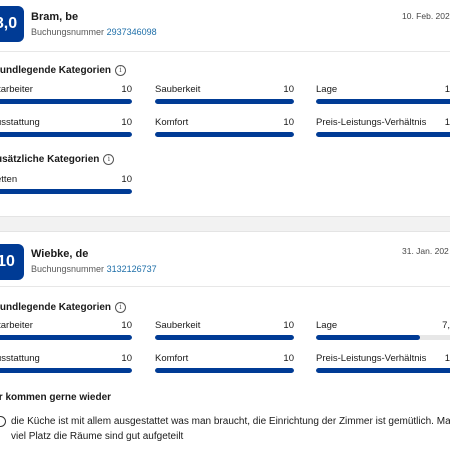 This screenshot has width=450, height=450. I want to click on extra-categories-title: usätzliche Kategorien i, so click(57, 159).